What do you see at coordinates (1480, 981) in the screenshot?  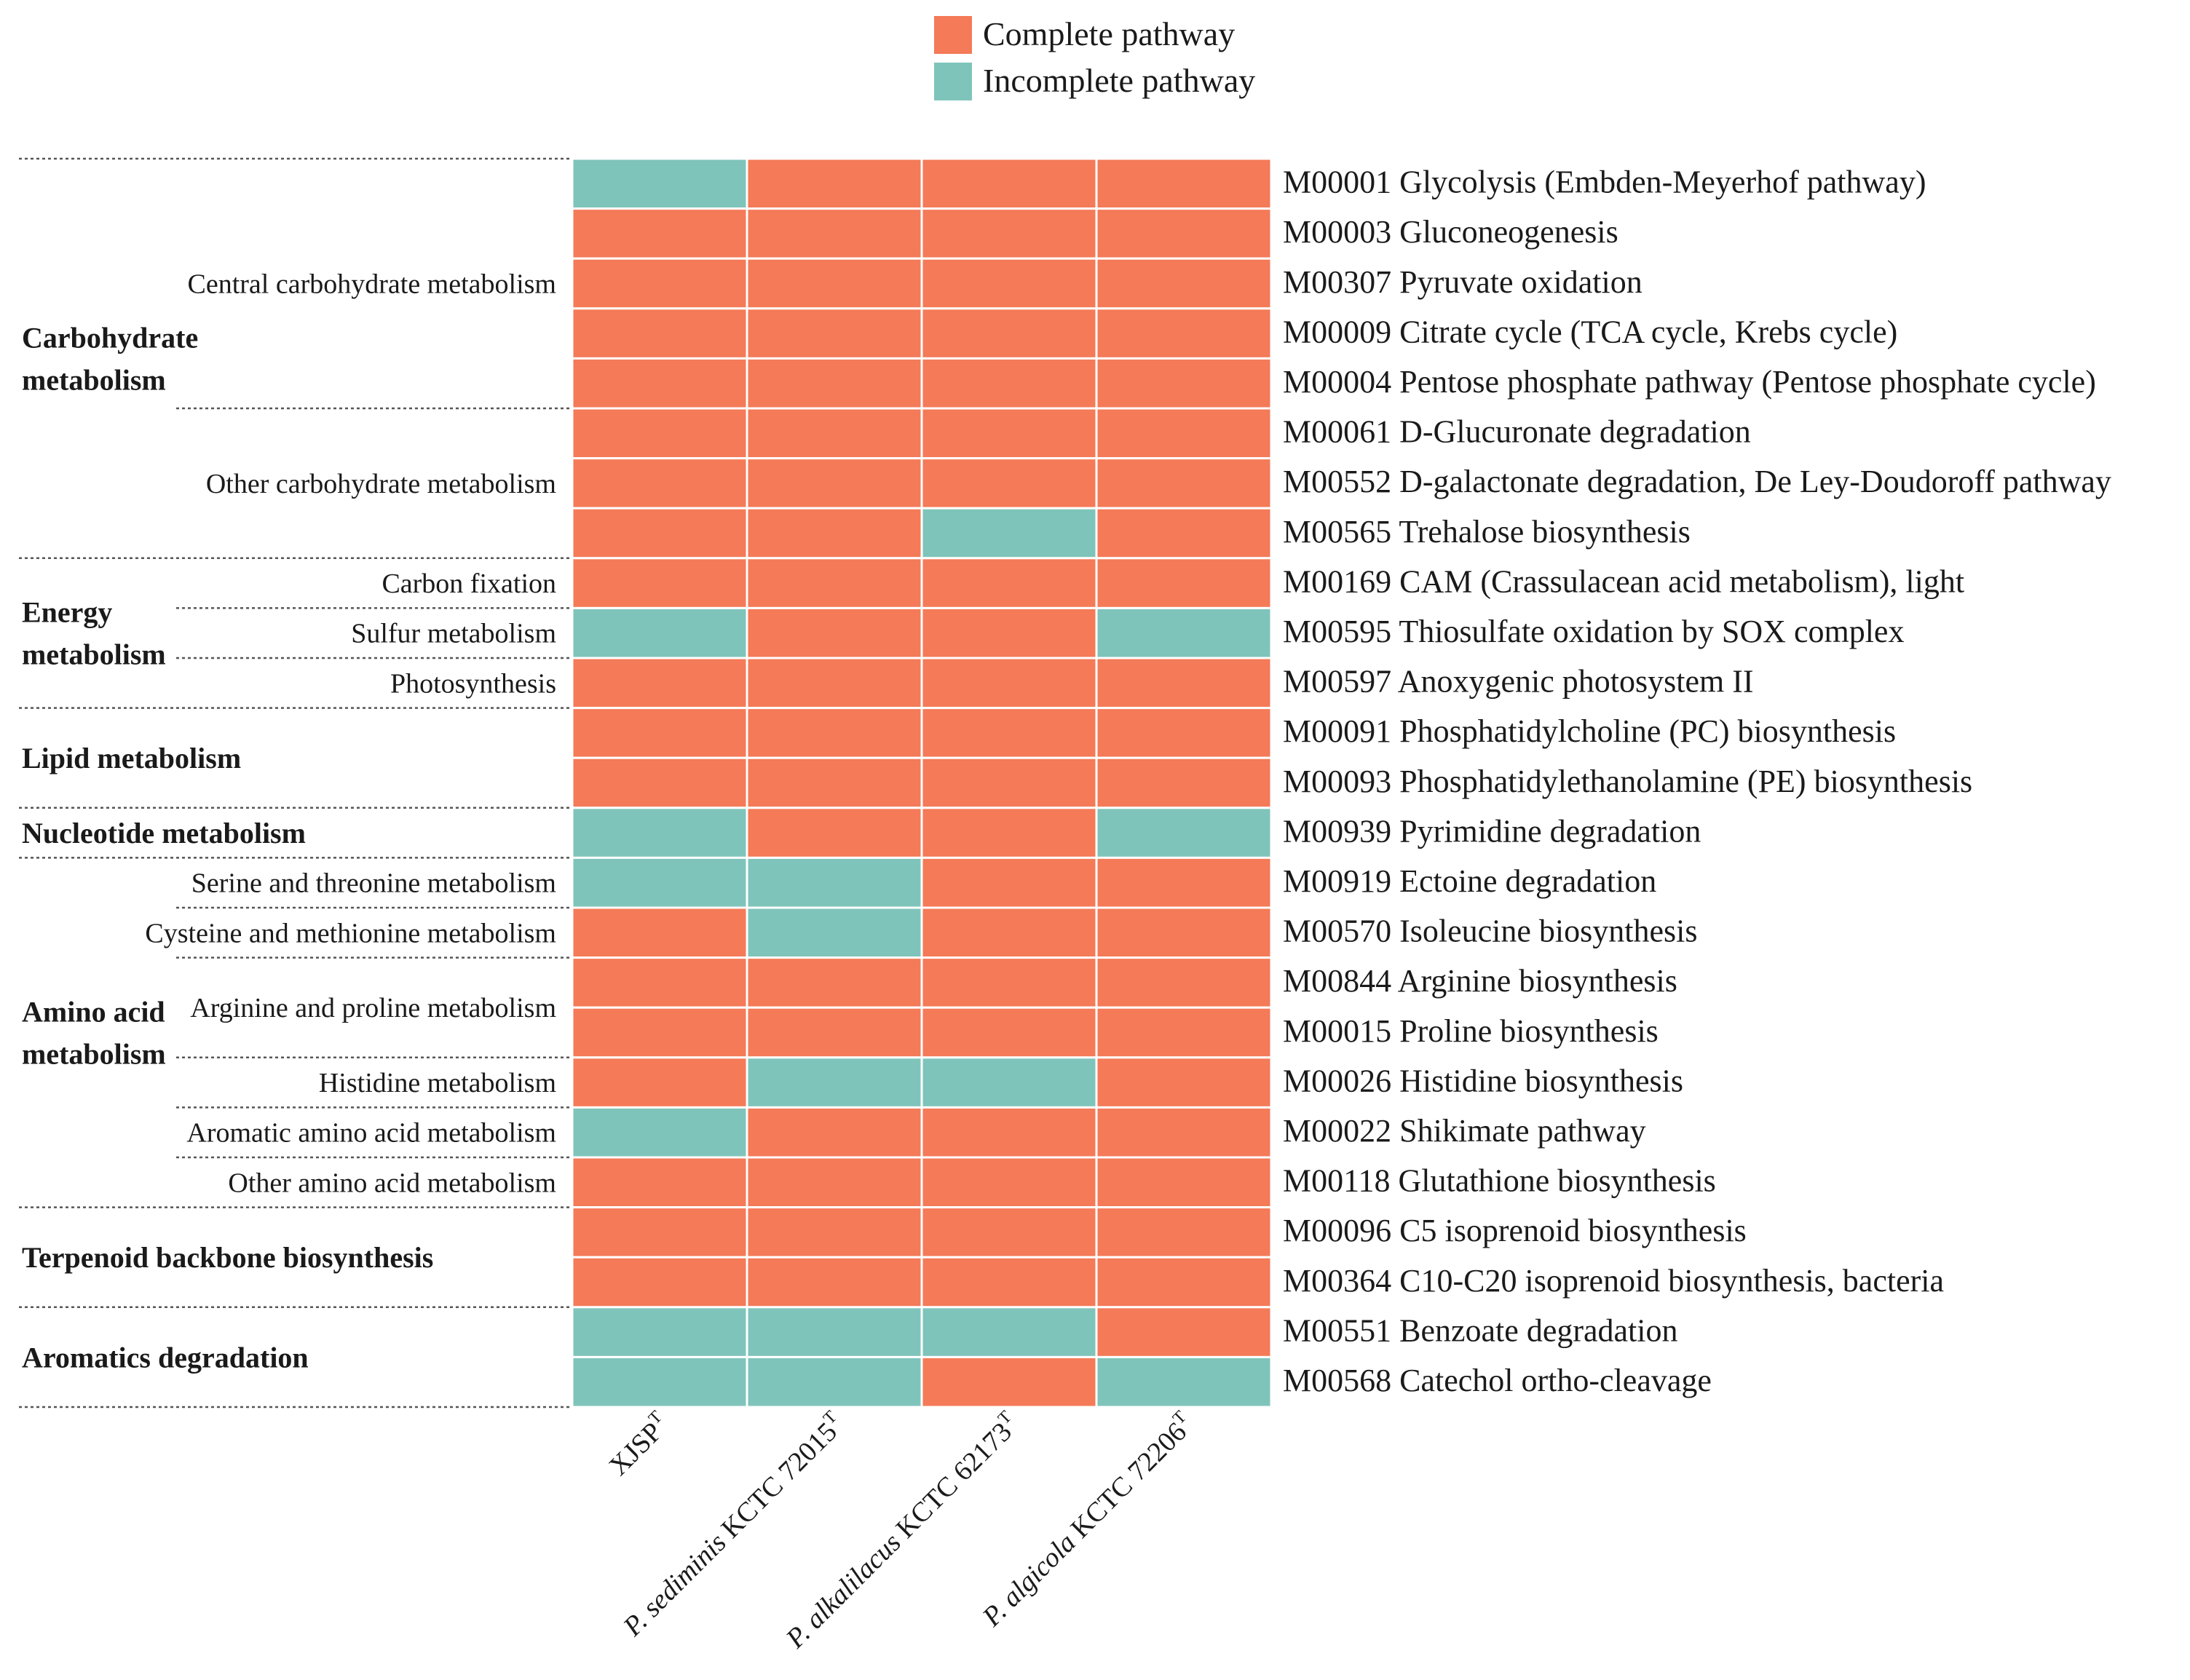 I see `module-label: M00844 Arginine biosynthesis` at bounding box center [1480, 981].